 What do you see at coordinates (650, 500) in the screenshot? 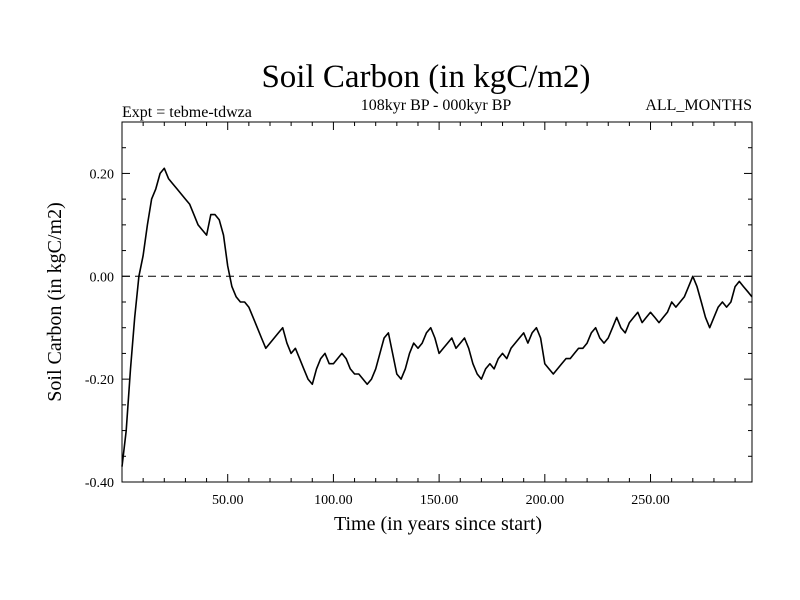
I see `x-tick-label: 250.00` at bounding box center [650, 500].